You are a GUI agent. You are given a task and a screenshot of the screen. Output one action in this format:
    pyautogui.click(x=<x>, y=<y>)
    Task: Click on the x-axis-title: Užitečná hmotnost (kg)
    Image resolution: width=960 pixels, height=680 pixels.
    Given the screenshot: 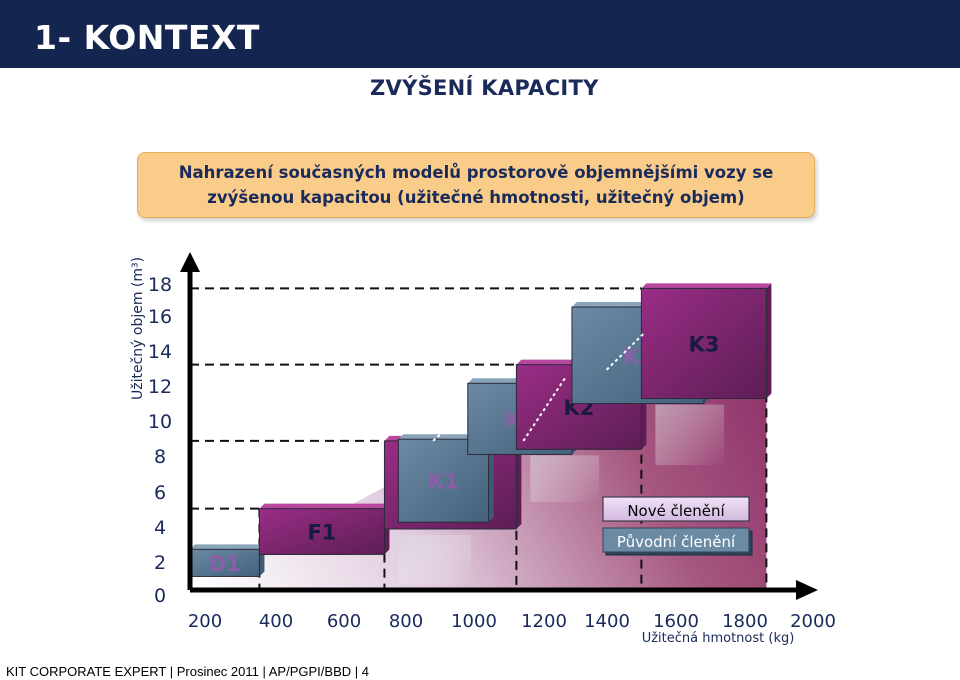 What is the action you would take?
    pyautogui.click(x=718, y=638)
    